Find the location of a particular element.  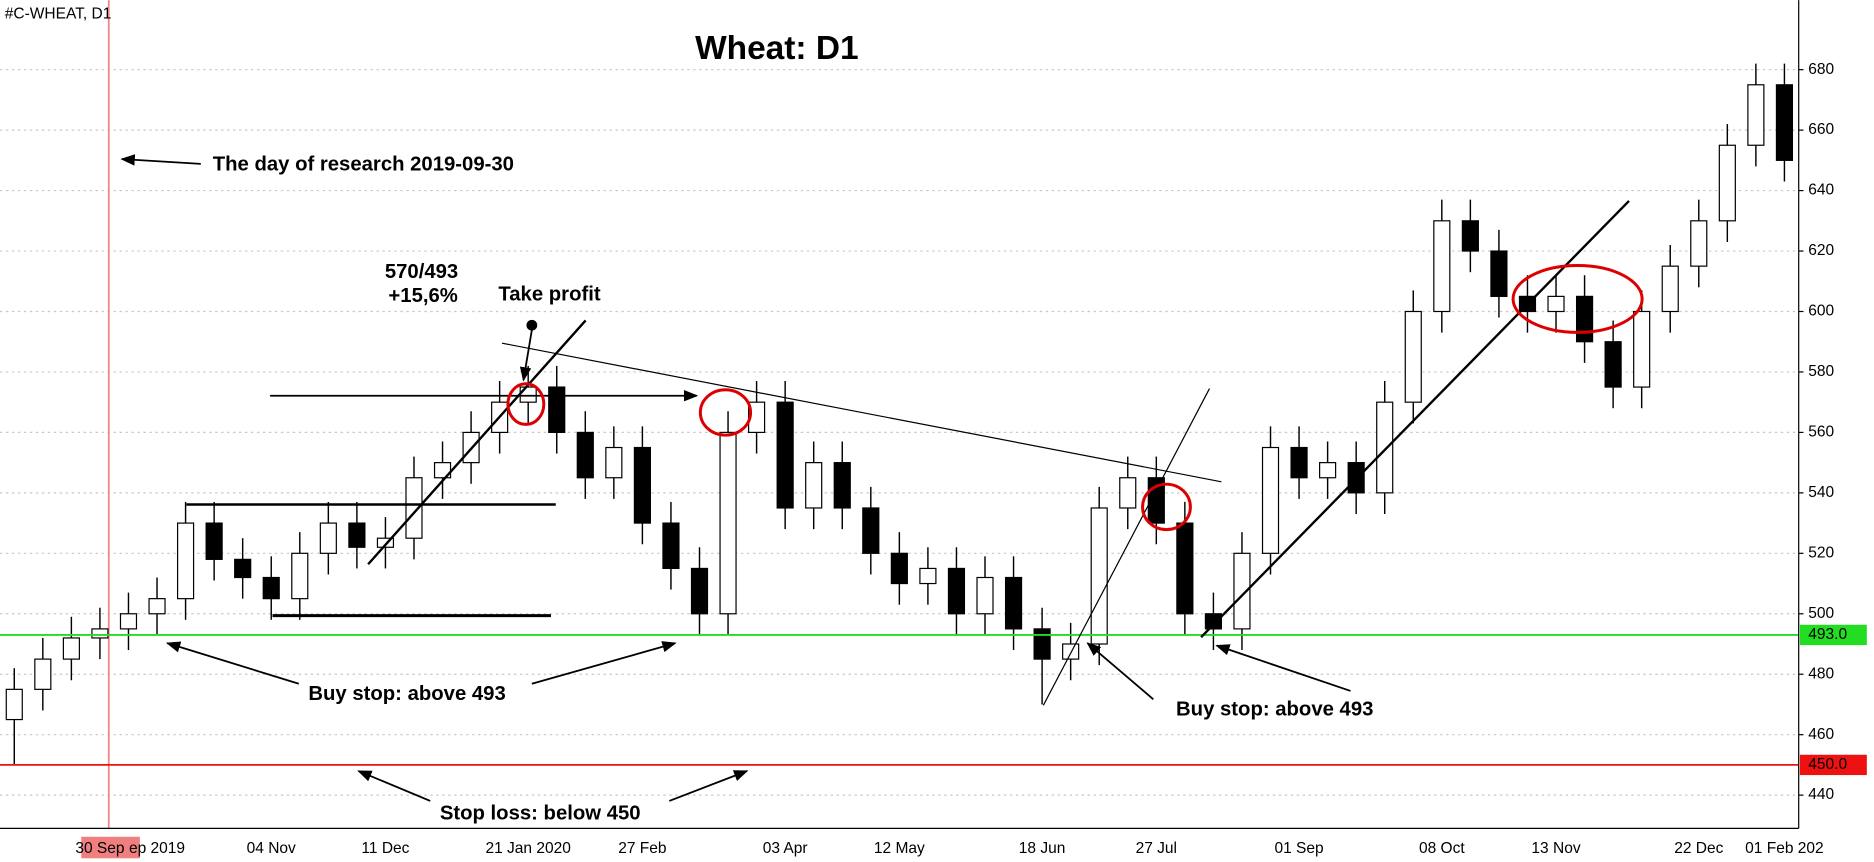

y-tick-label: 600 is located at coordinates (1821, 311).